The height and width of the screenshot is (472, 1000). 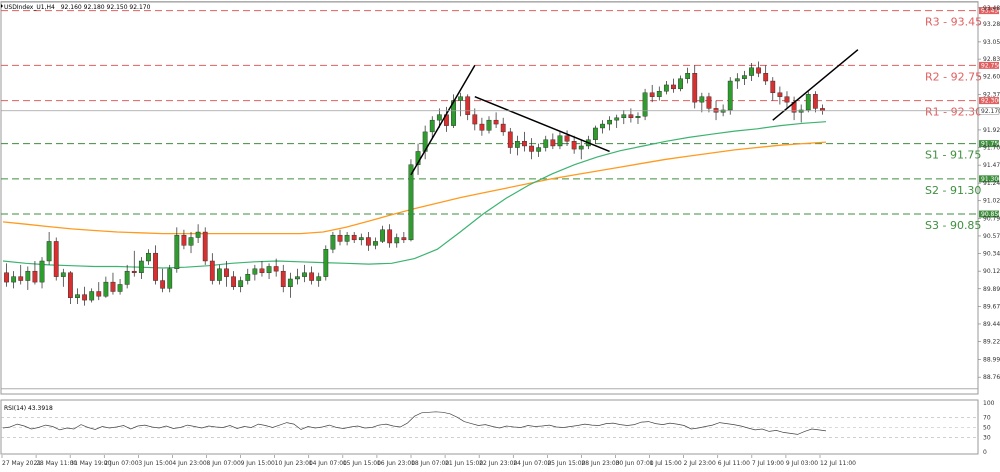 What do you see at coordinates (396, 463) in the screenshot?
I see `x-tick-label: 16 Jun 23:00` at bounding box center [396, 463].